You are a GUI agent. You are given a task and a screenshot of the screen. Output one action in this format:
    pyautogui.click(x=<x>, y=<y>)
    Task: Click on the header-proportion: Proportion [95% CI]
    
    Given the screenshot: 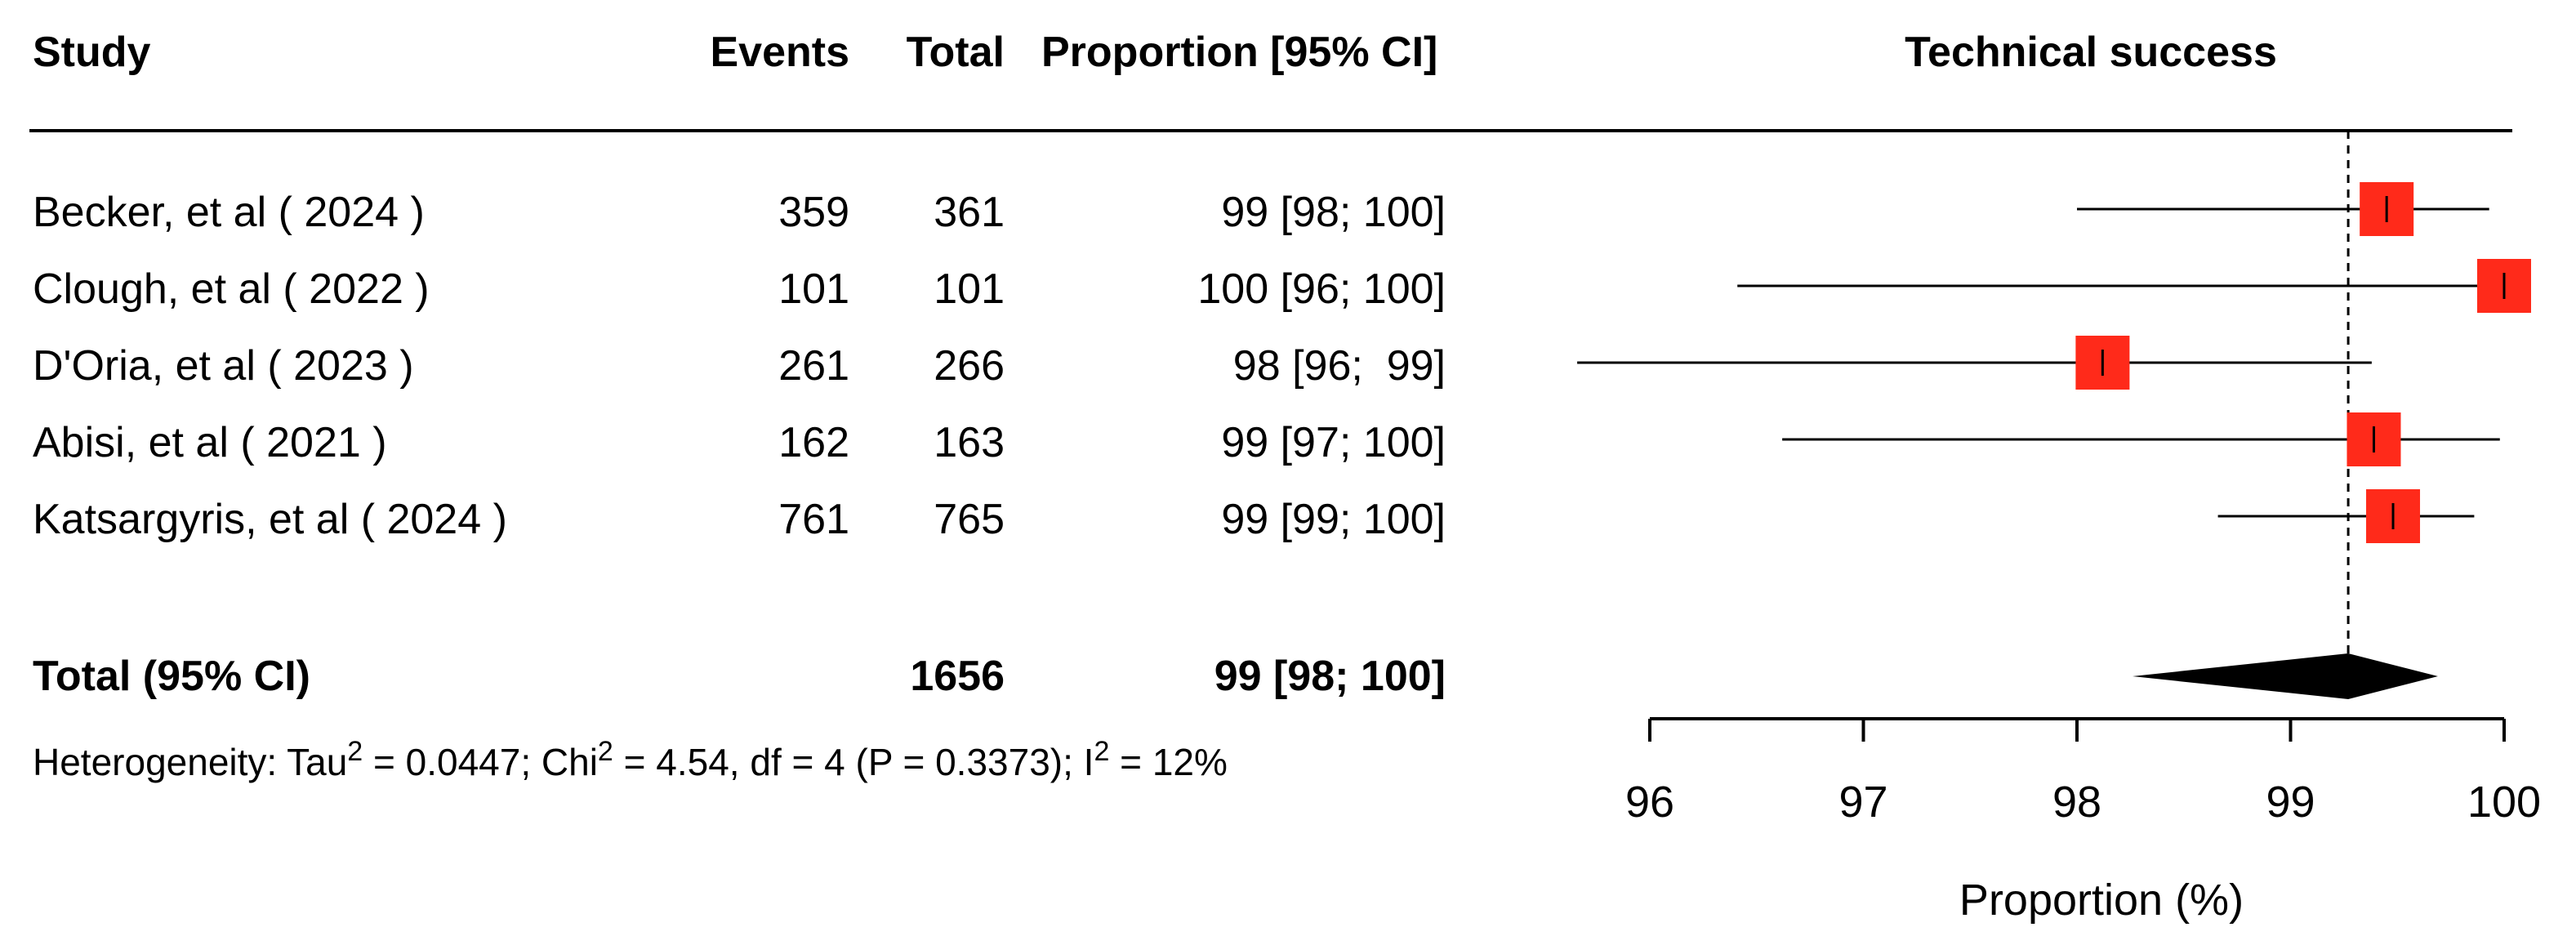 What is the action you would take?
    pyautogui.click(x=1239, y=52)
    